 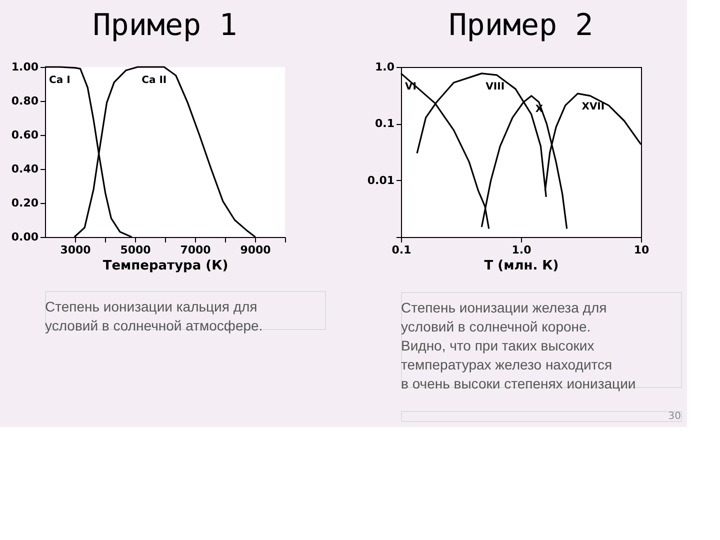 I want to click on chart-title: Пример 1, so click(x=165, y=25).